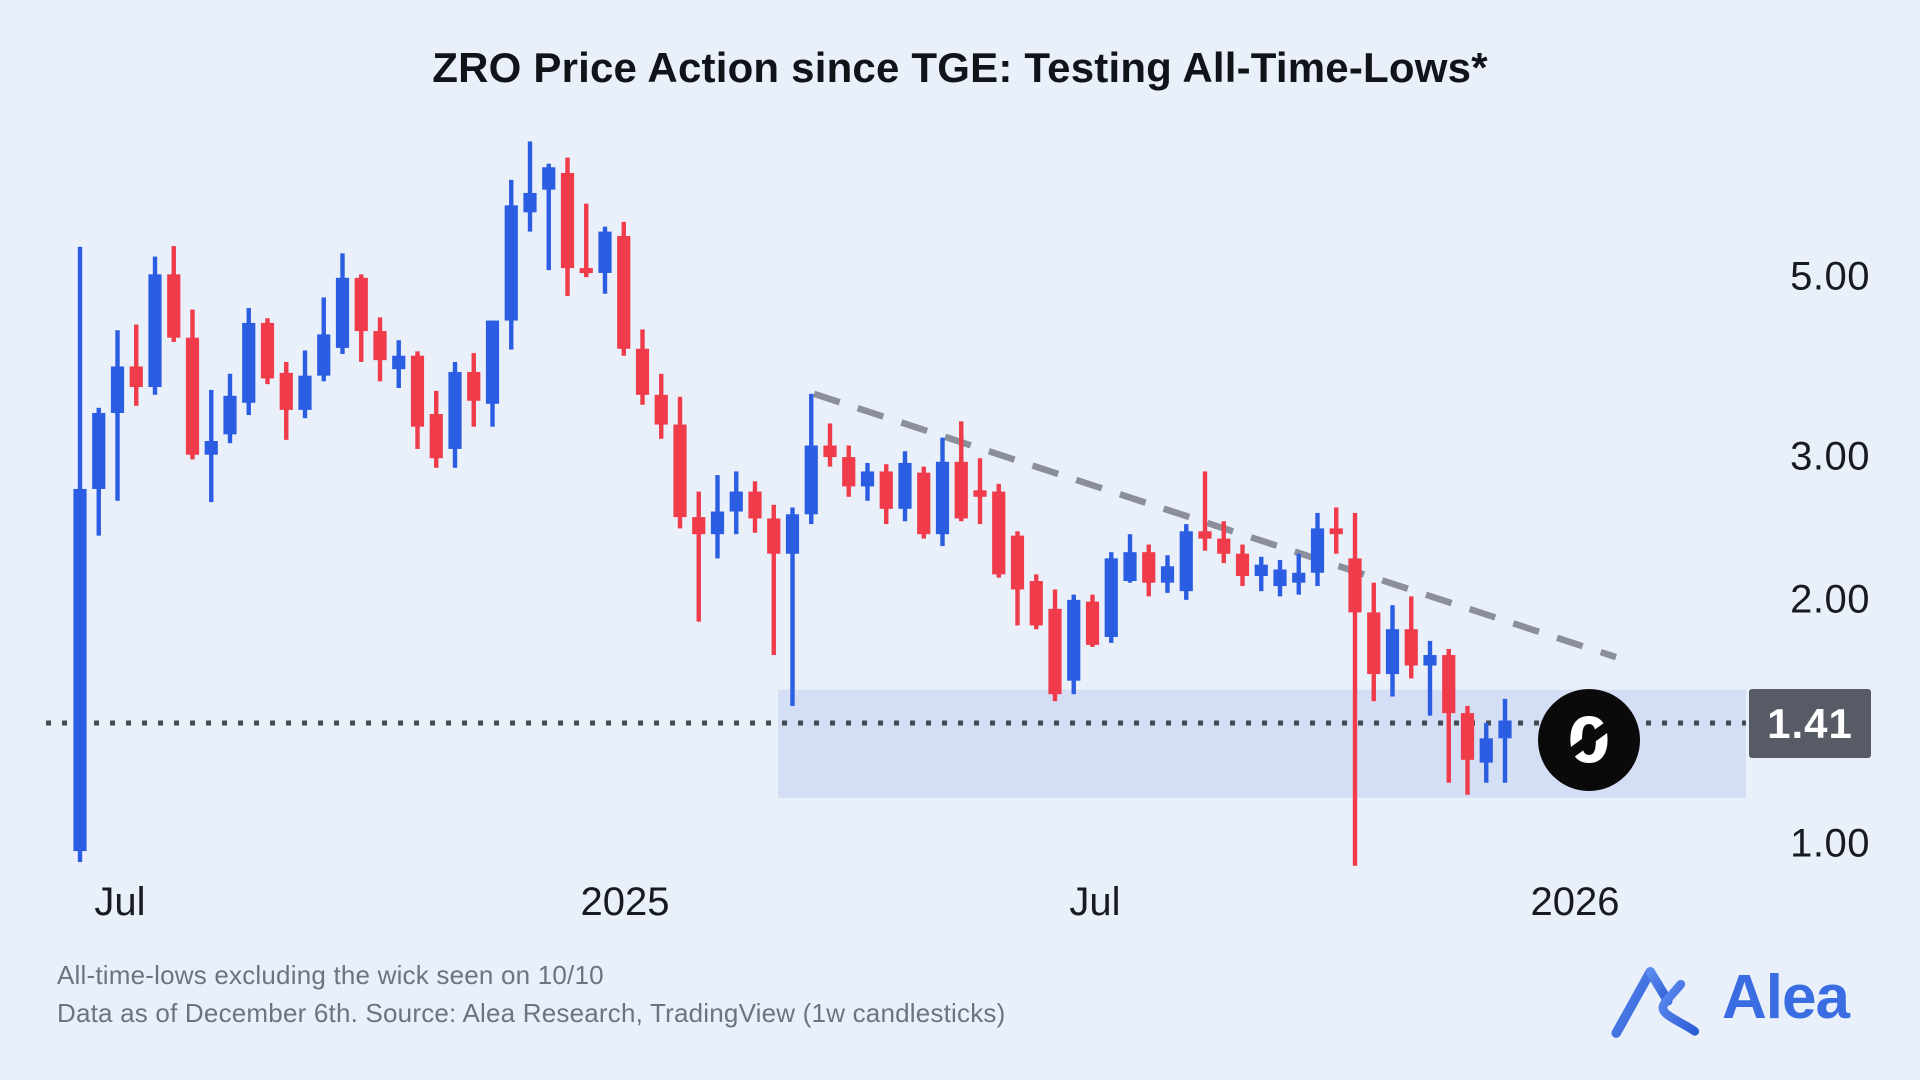 This screenshot has width=1920, height=1080. I want to click on y-axis-tick-label: 2.00, so click(1830, 599).